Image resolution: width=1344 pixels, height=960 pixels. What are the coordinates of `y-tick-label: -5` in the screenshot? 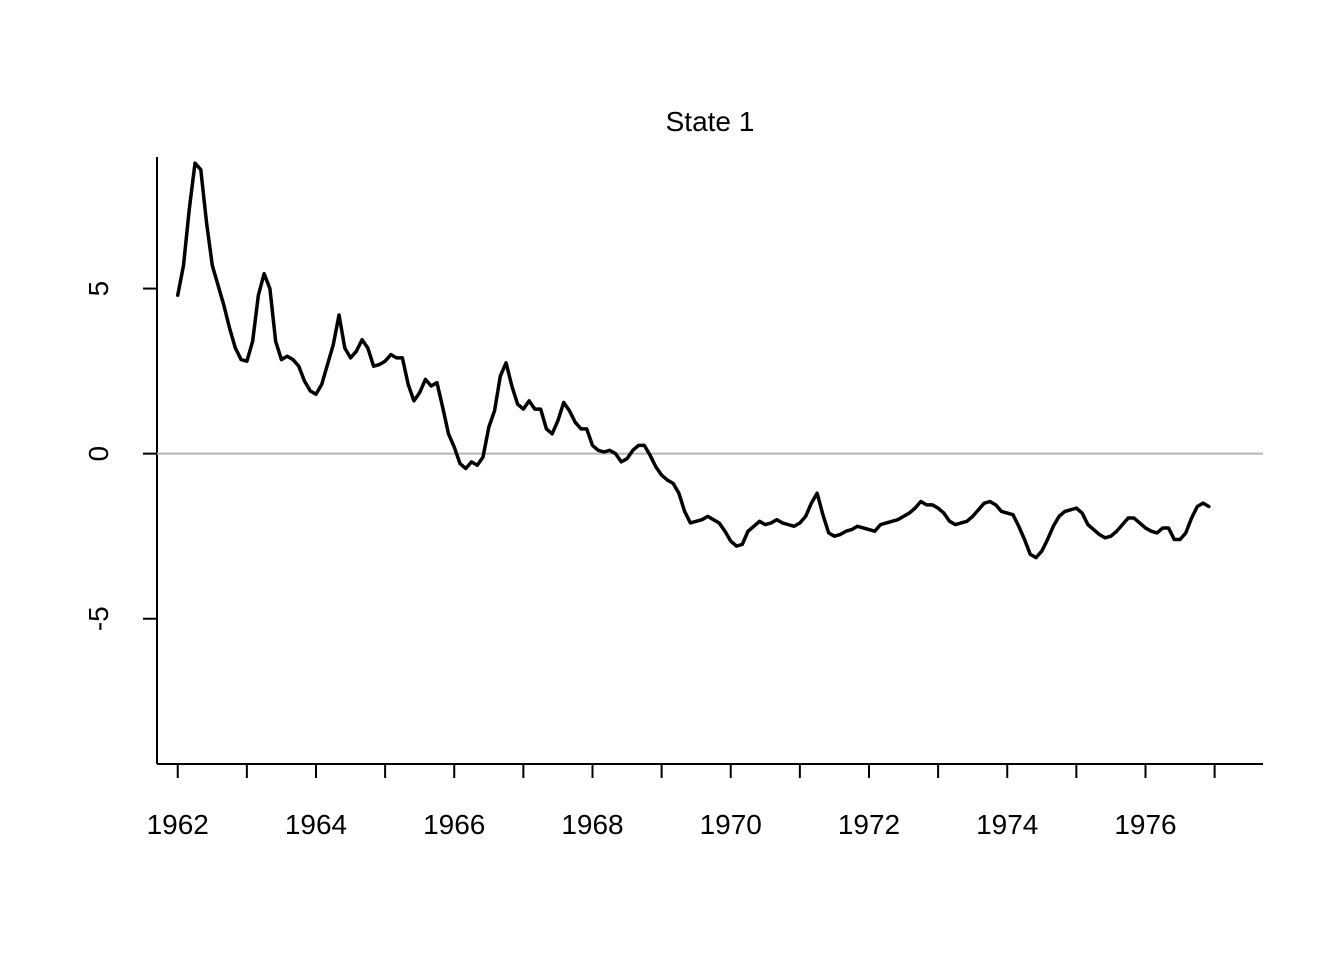 It's located at (98, 618).